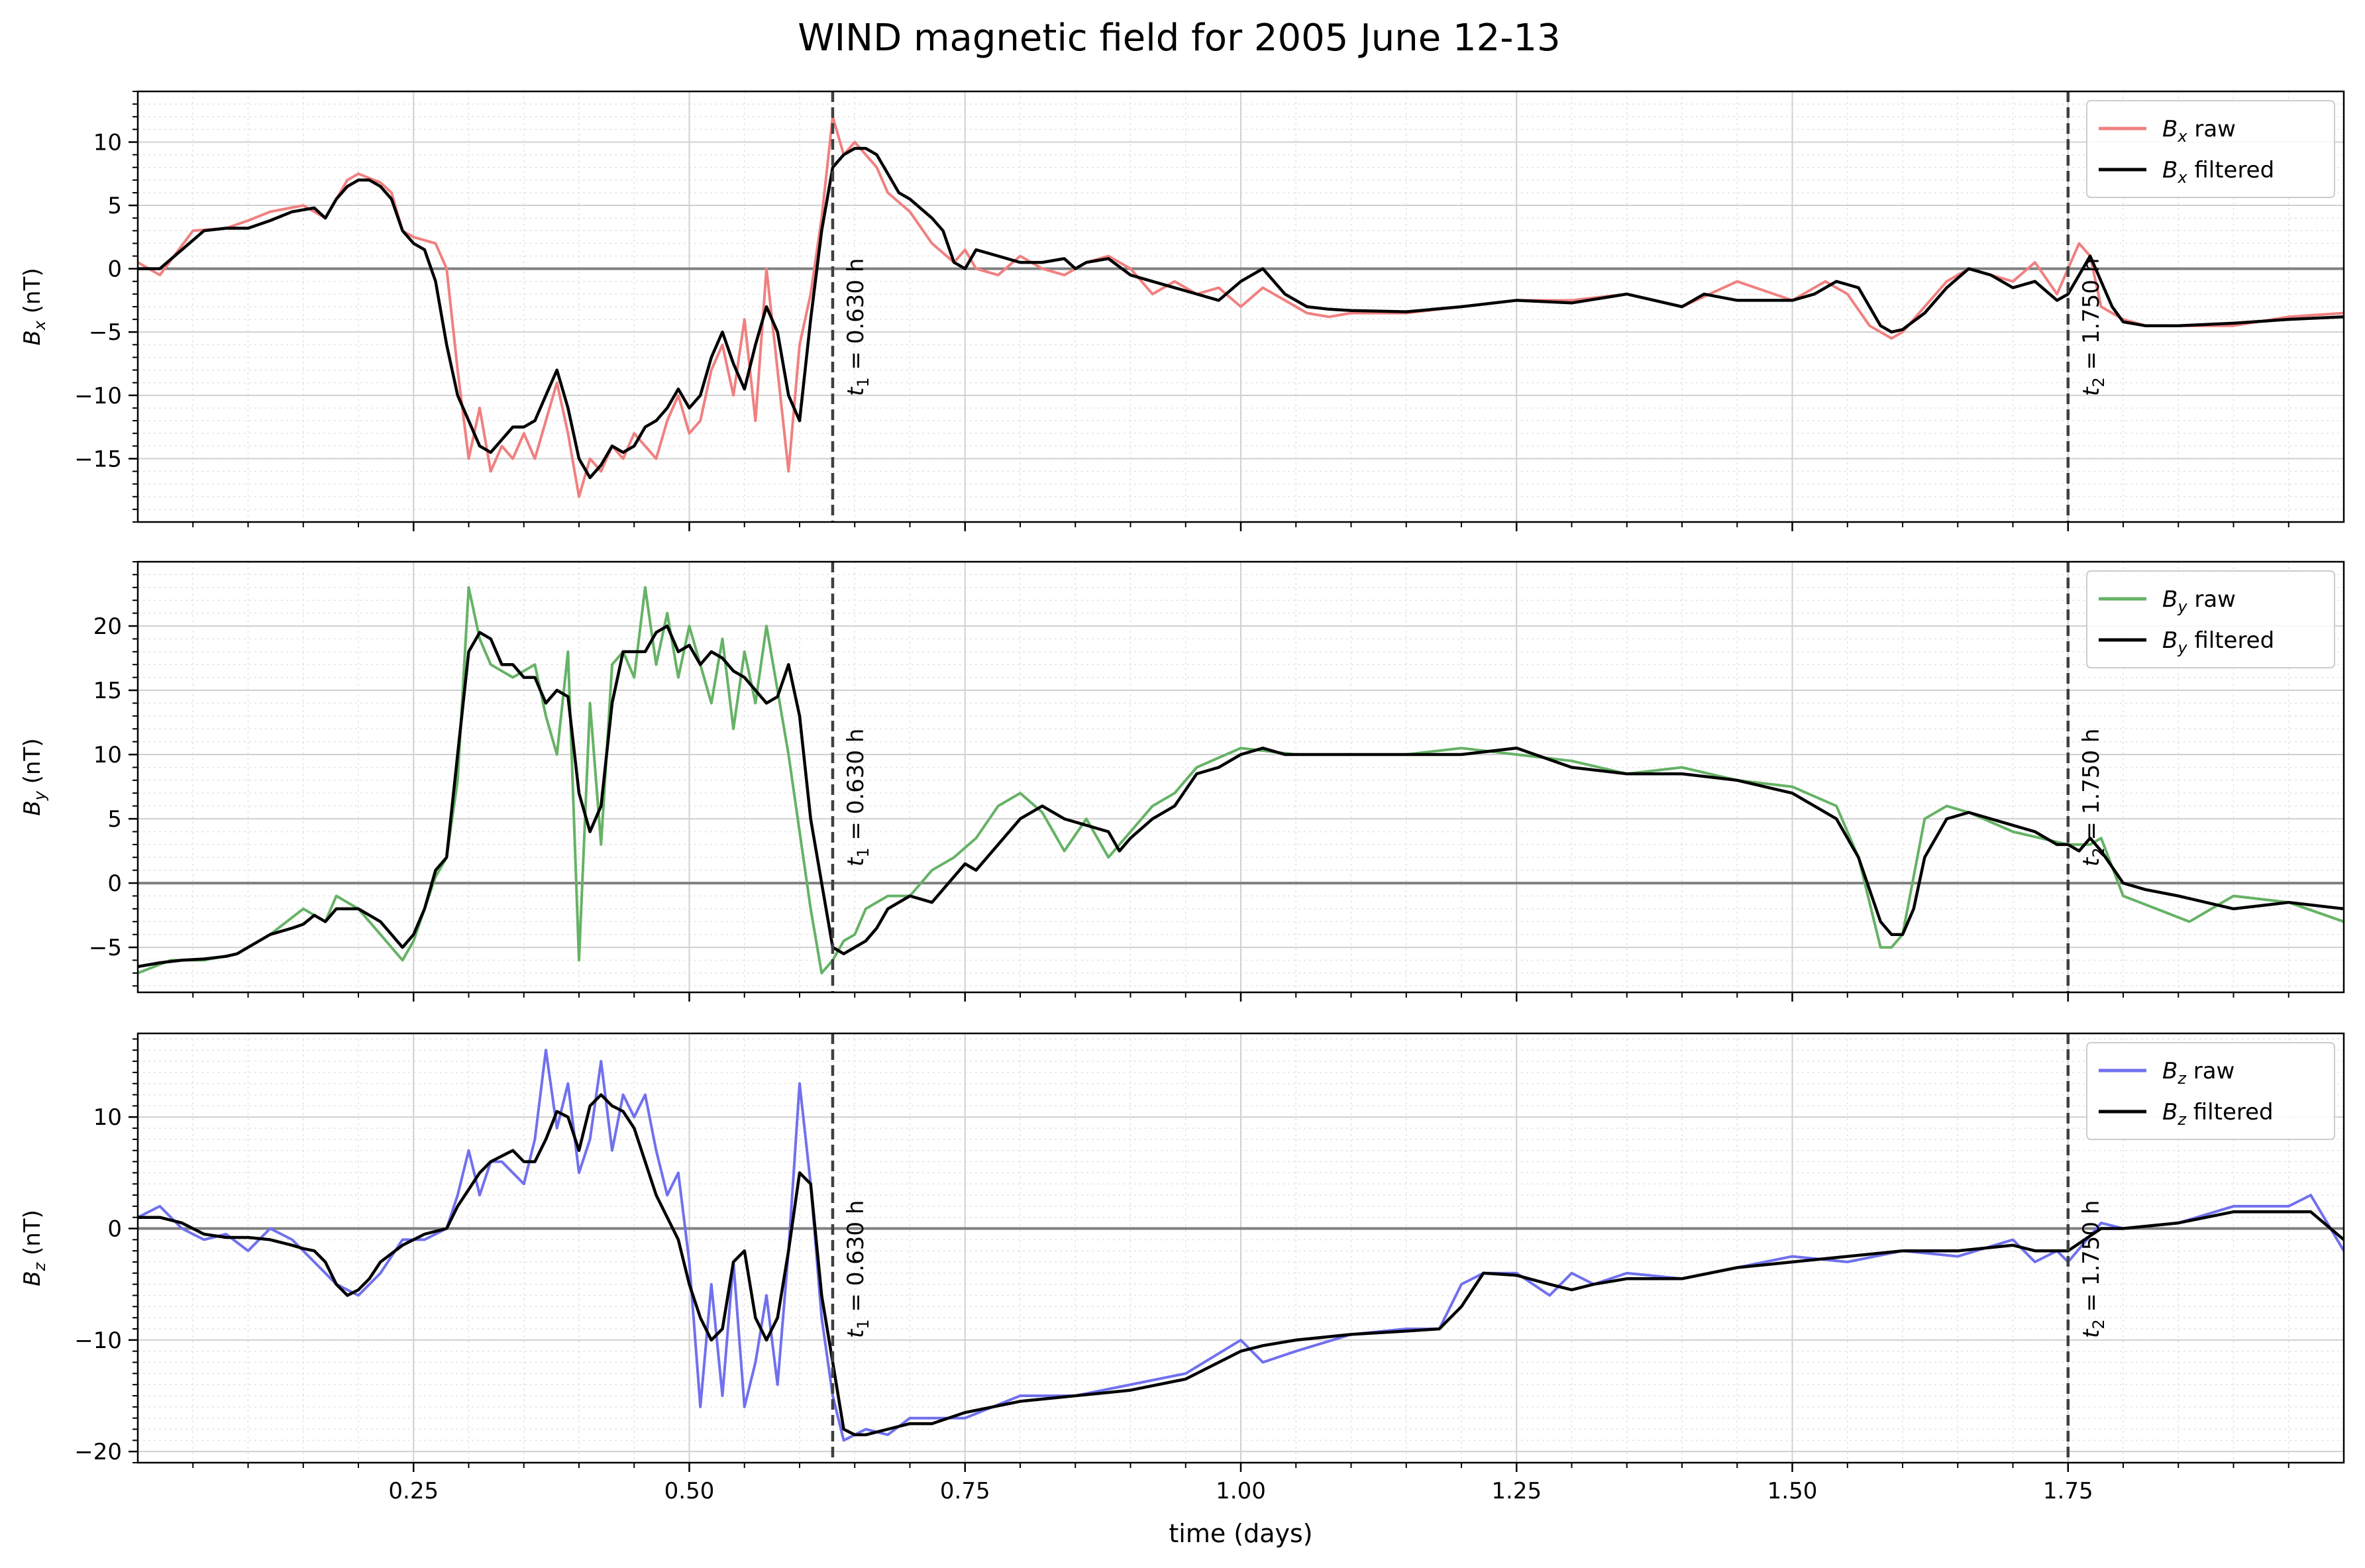 The image size is (2365, 1568). I want to click on y-tick-label: 15, so click(107, 691).